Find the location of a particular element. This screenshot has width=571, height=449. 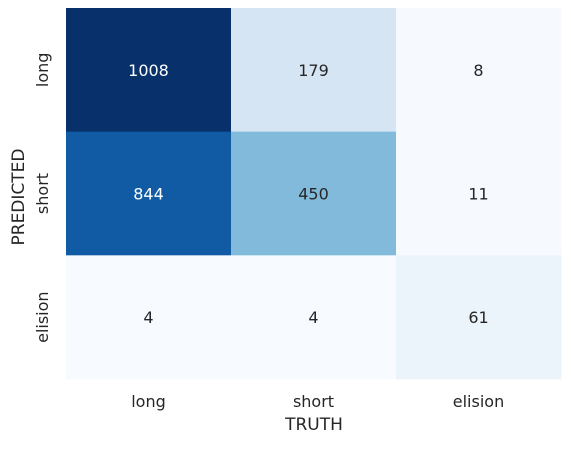

y-tick-label: elision is located at coordinates (42, 316).